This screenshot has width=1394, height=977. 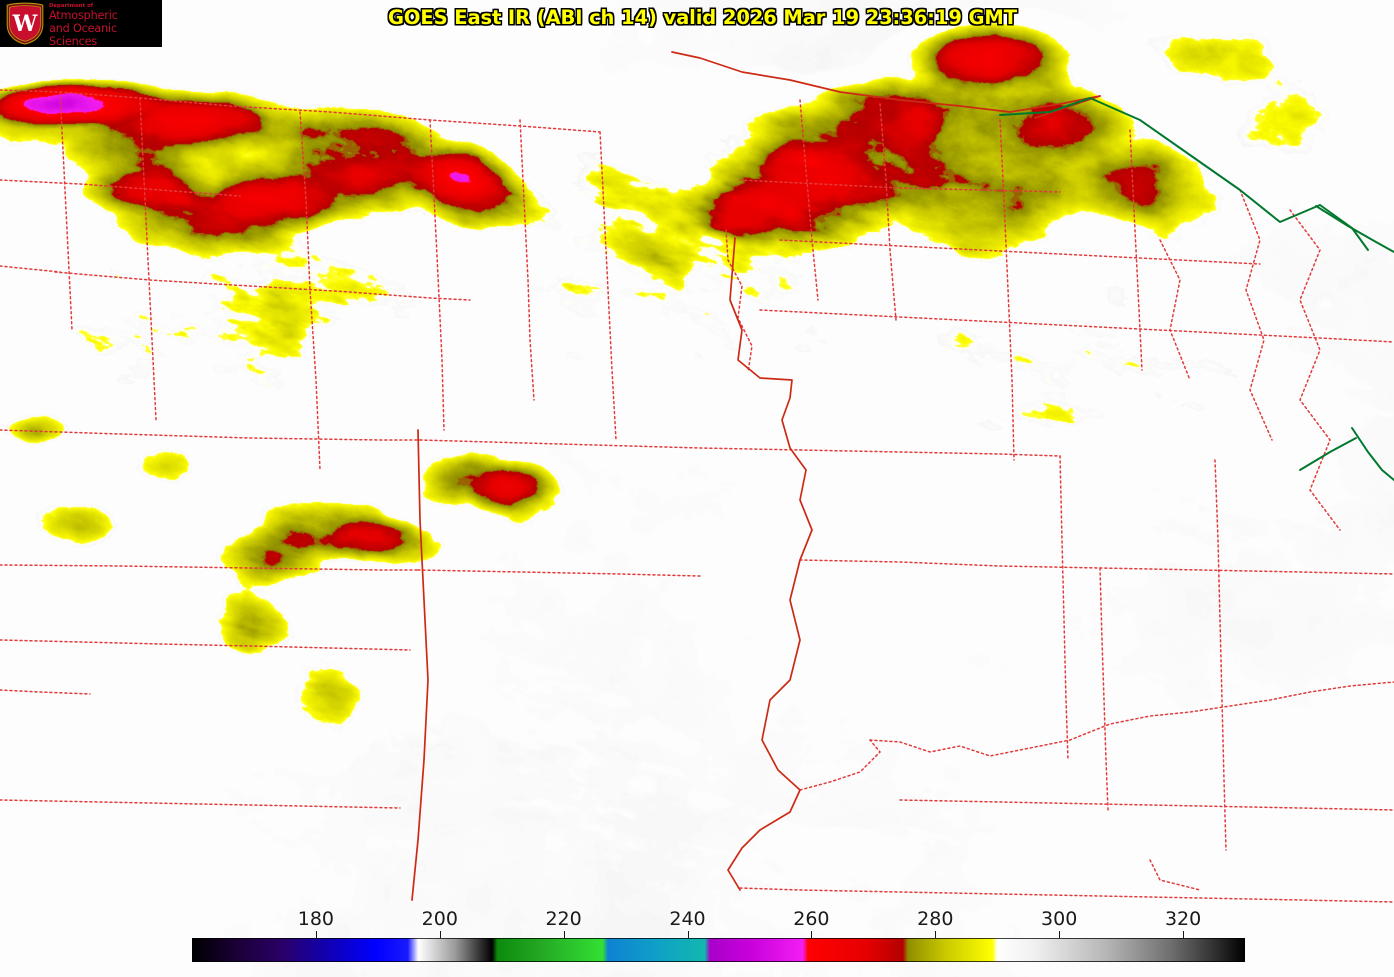 What do you see at coordinates (811, 919) in the screenshot?
I see `colorbar-tick-label: 260` at bounding box center [811, 919].